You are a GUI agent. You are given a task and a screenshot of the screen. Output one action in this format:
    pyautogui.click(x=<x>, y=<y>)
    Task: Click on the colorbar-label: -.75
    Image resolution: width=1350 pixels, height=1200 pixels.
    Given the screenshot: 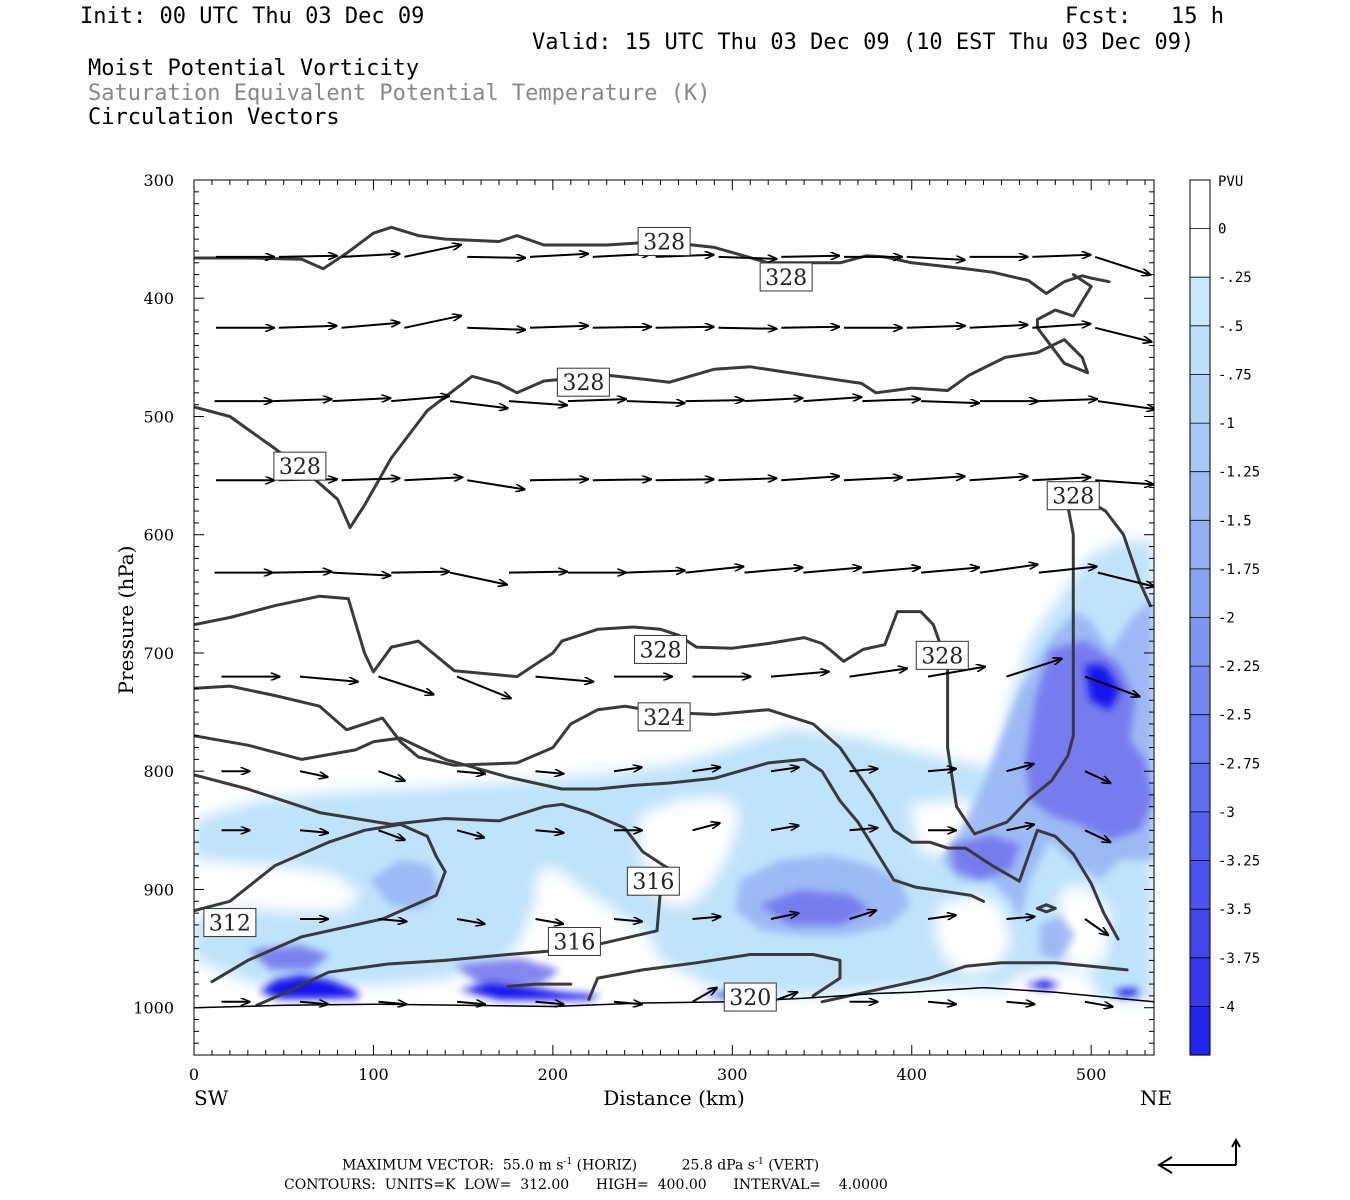 What is the action you would take?
    pyautogui.click(x=1235, y=375)
    